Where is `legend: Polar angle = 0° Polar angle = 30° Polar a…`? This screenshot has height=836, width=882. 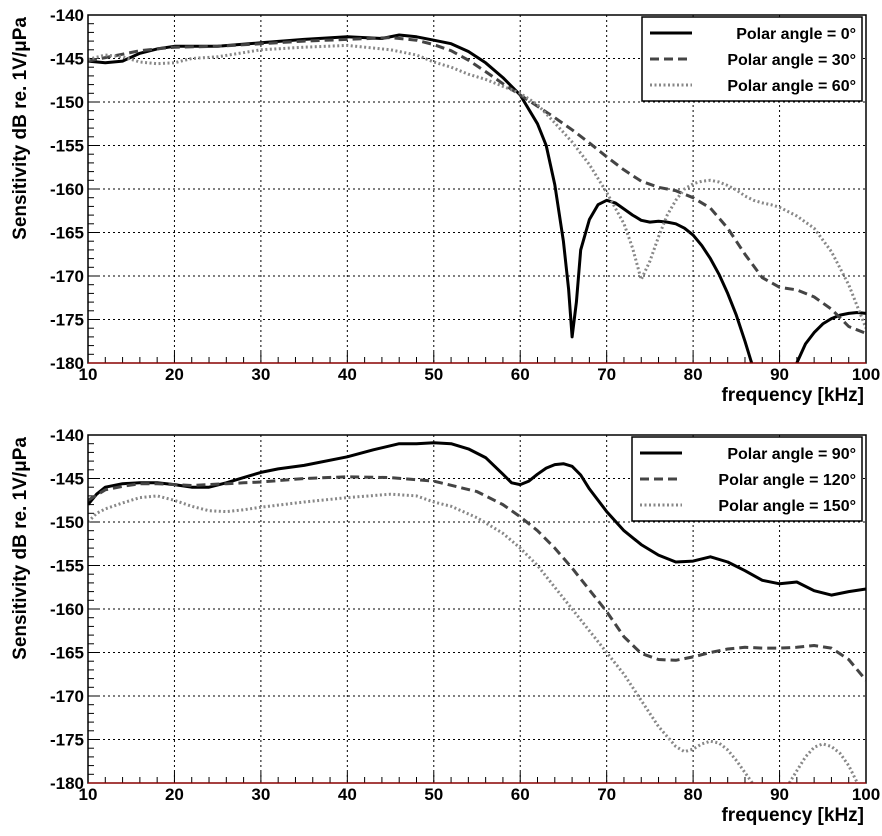
legend: Polar angle = 0° Polar angle = 30° Polar a… is located at coordinates (752, 59).